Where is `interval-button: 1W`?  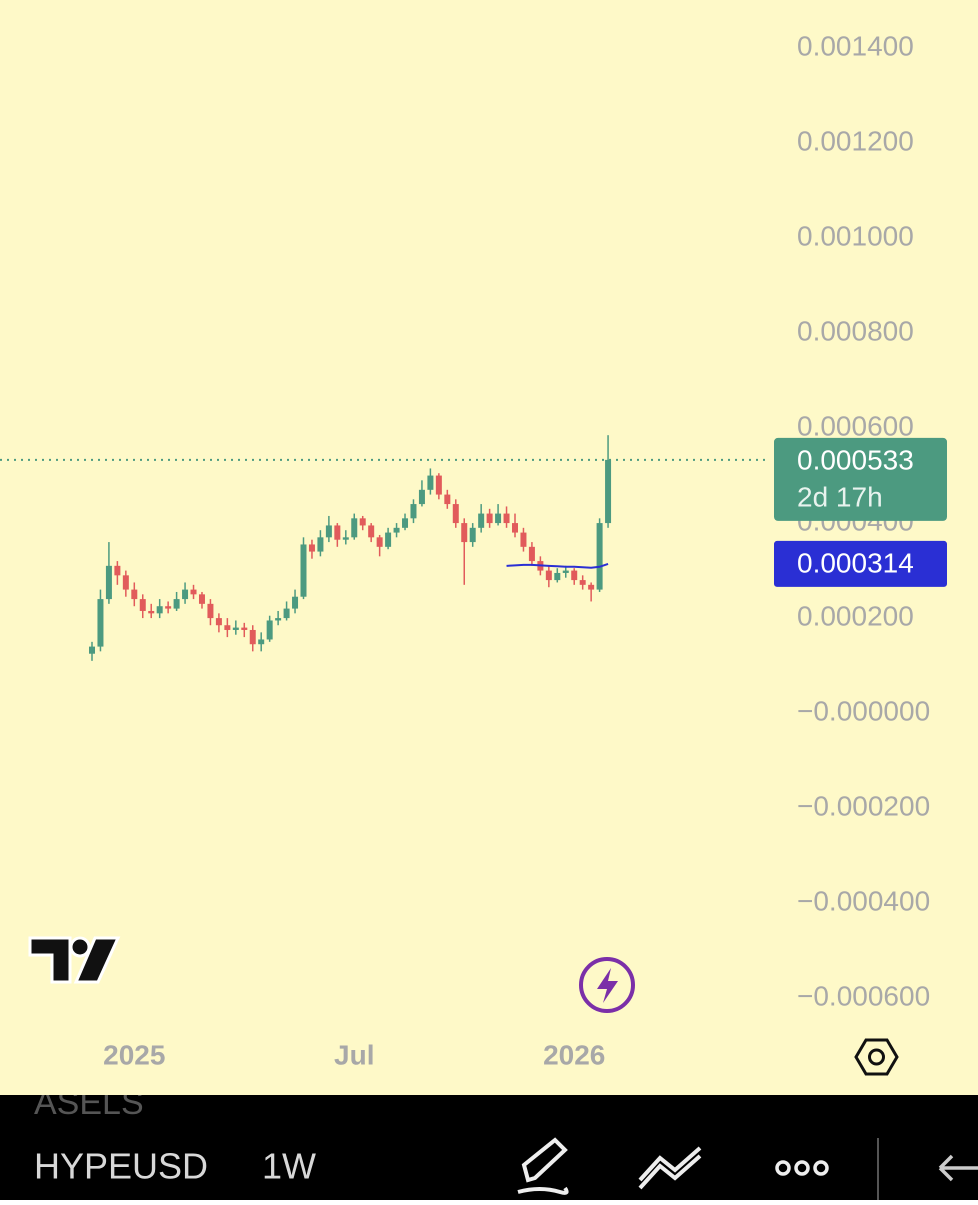
interval-button: 1W is located at coordinates (289, 1166).